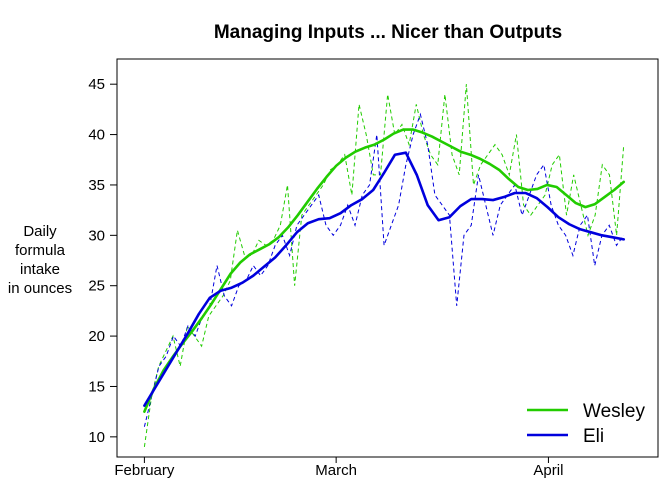 The image size is (672, 480). I want to click on y-tick-label: 25, so click(96, 286).